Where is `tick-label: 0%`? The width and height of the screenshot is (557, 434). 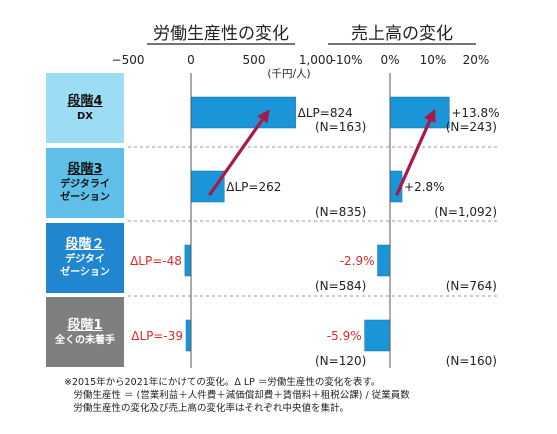 tick-label: 0% is located at coordinates (389, 60).